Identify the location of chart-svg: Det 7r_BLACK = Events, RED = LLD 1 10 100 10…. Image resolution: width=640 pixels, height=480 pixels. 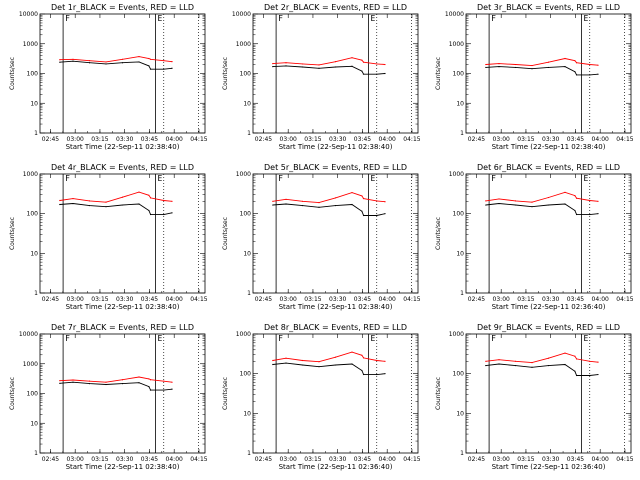
(108, 397).